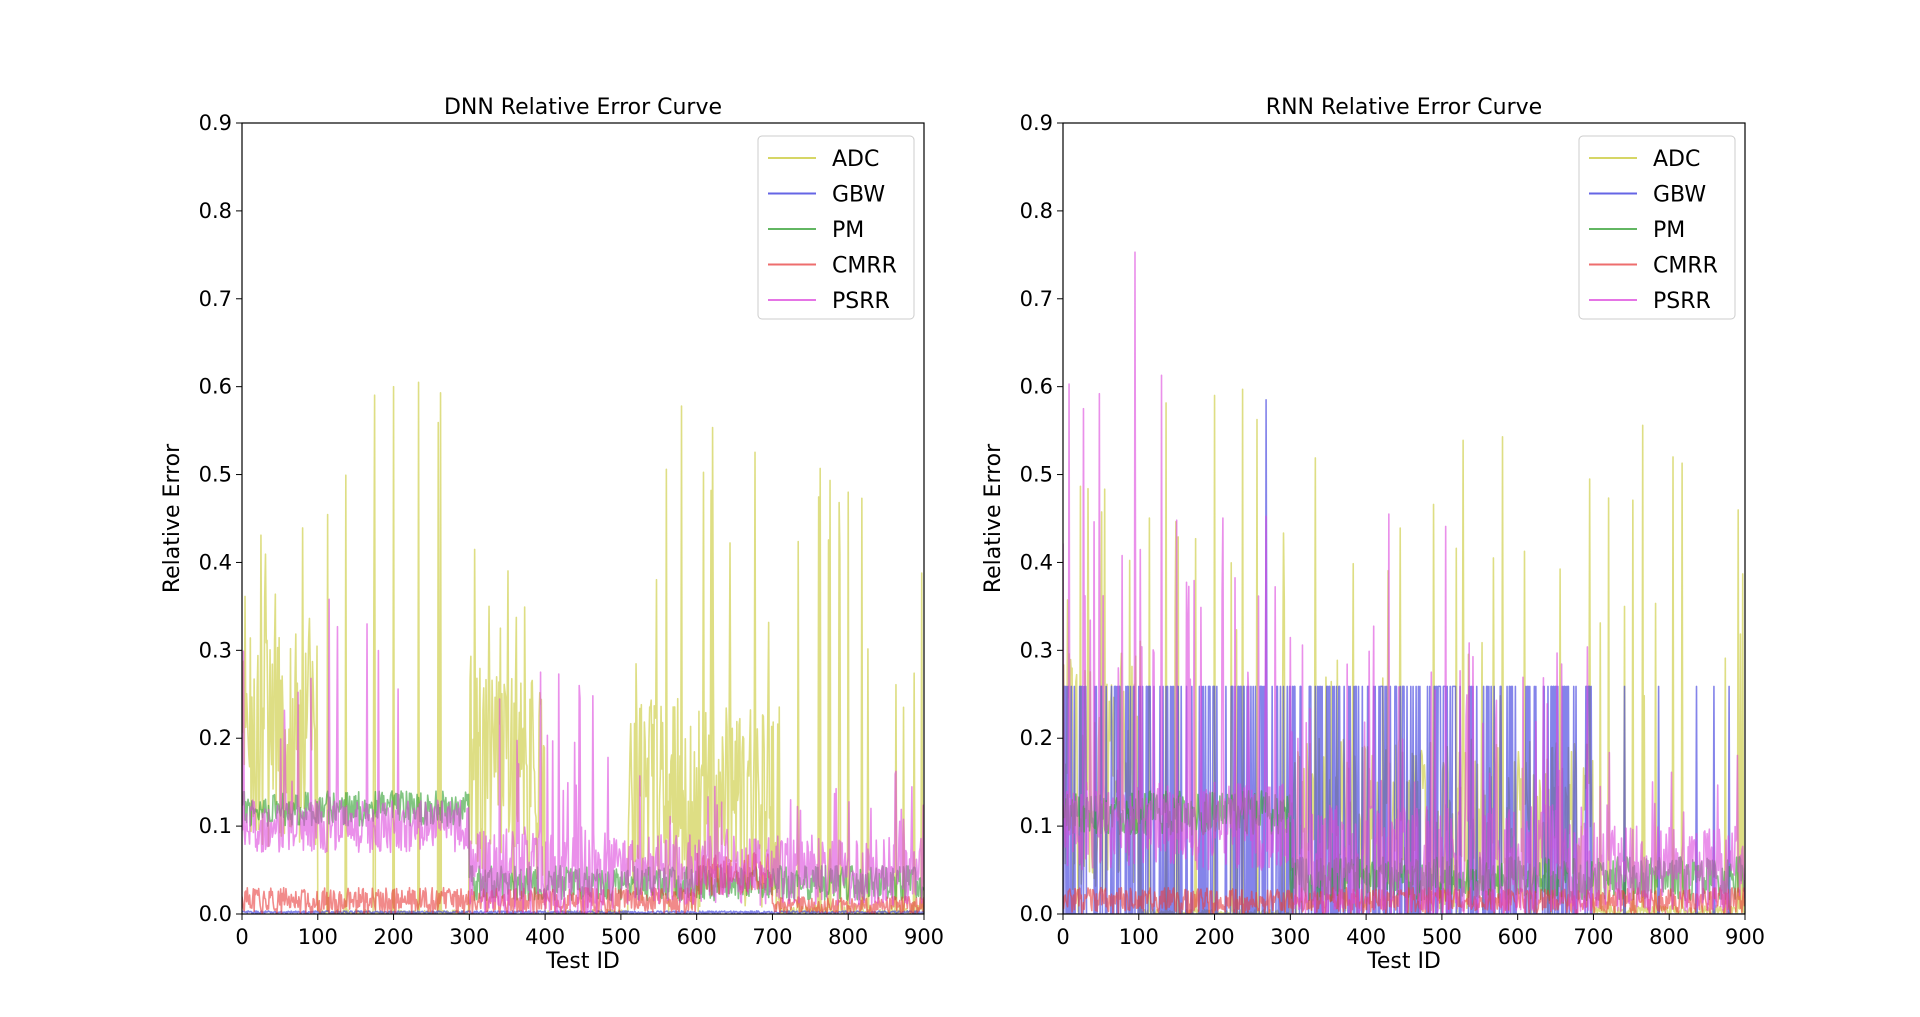 Image resolution: width=1920 pixels, height=1017 pixels. What do you see at coordinates (583, 756) in the screenshot?
I see `series-line-psrr` at bounding box center [583, 756].